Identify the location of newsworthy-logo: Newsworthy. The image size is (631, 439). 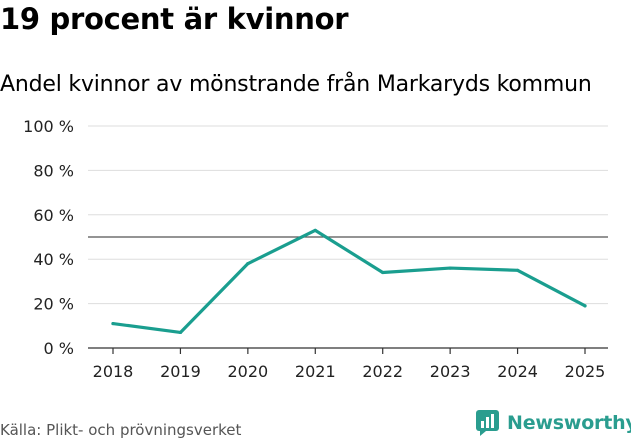
(553, 423).